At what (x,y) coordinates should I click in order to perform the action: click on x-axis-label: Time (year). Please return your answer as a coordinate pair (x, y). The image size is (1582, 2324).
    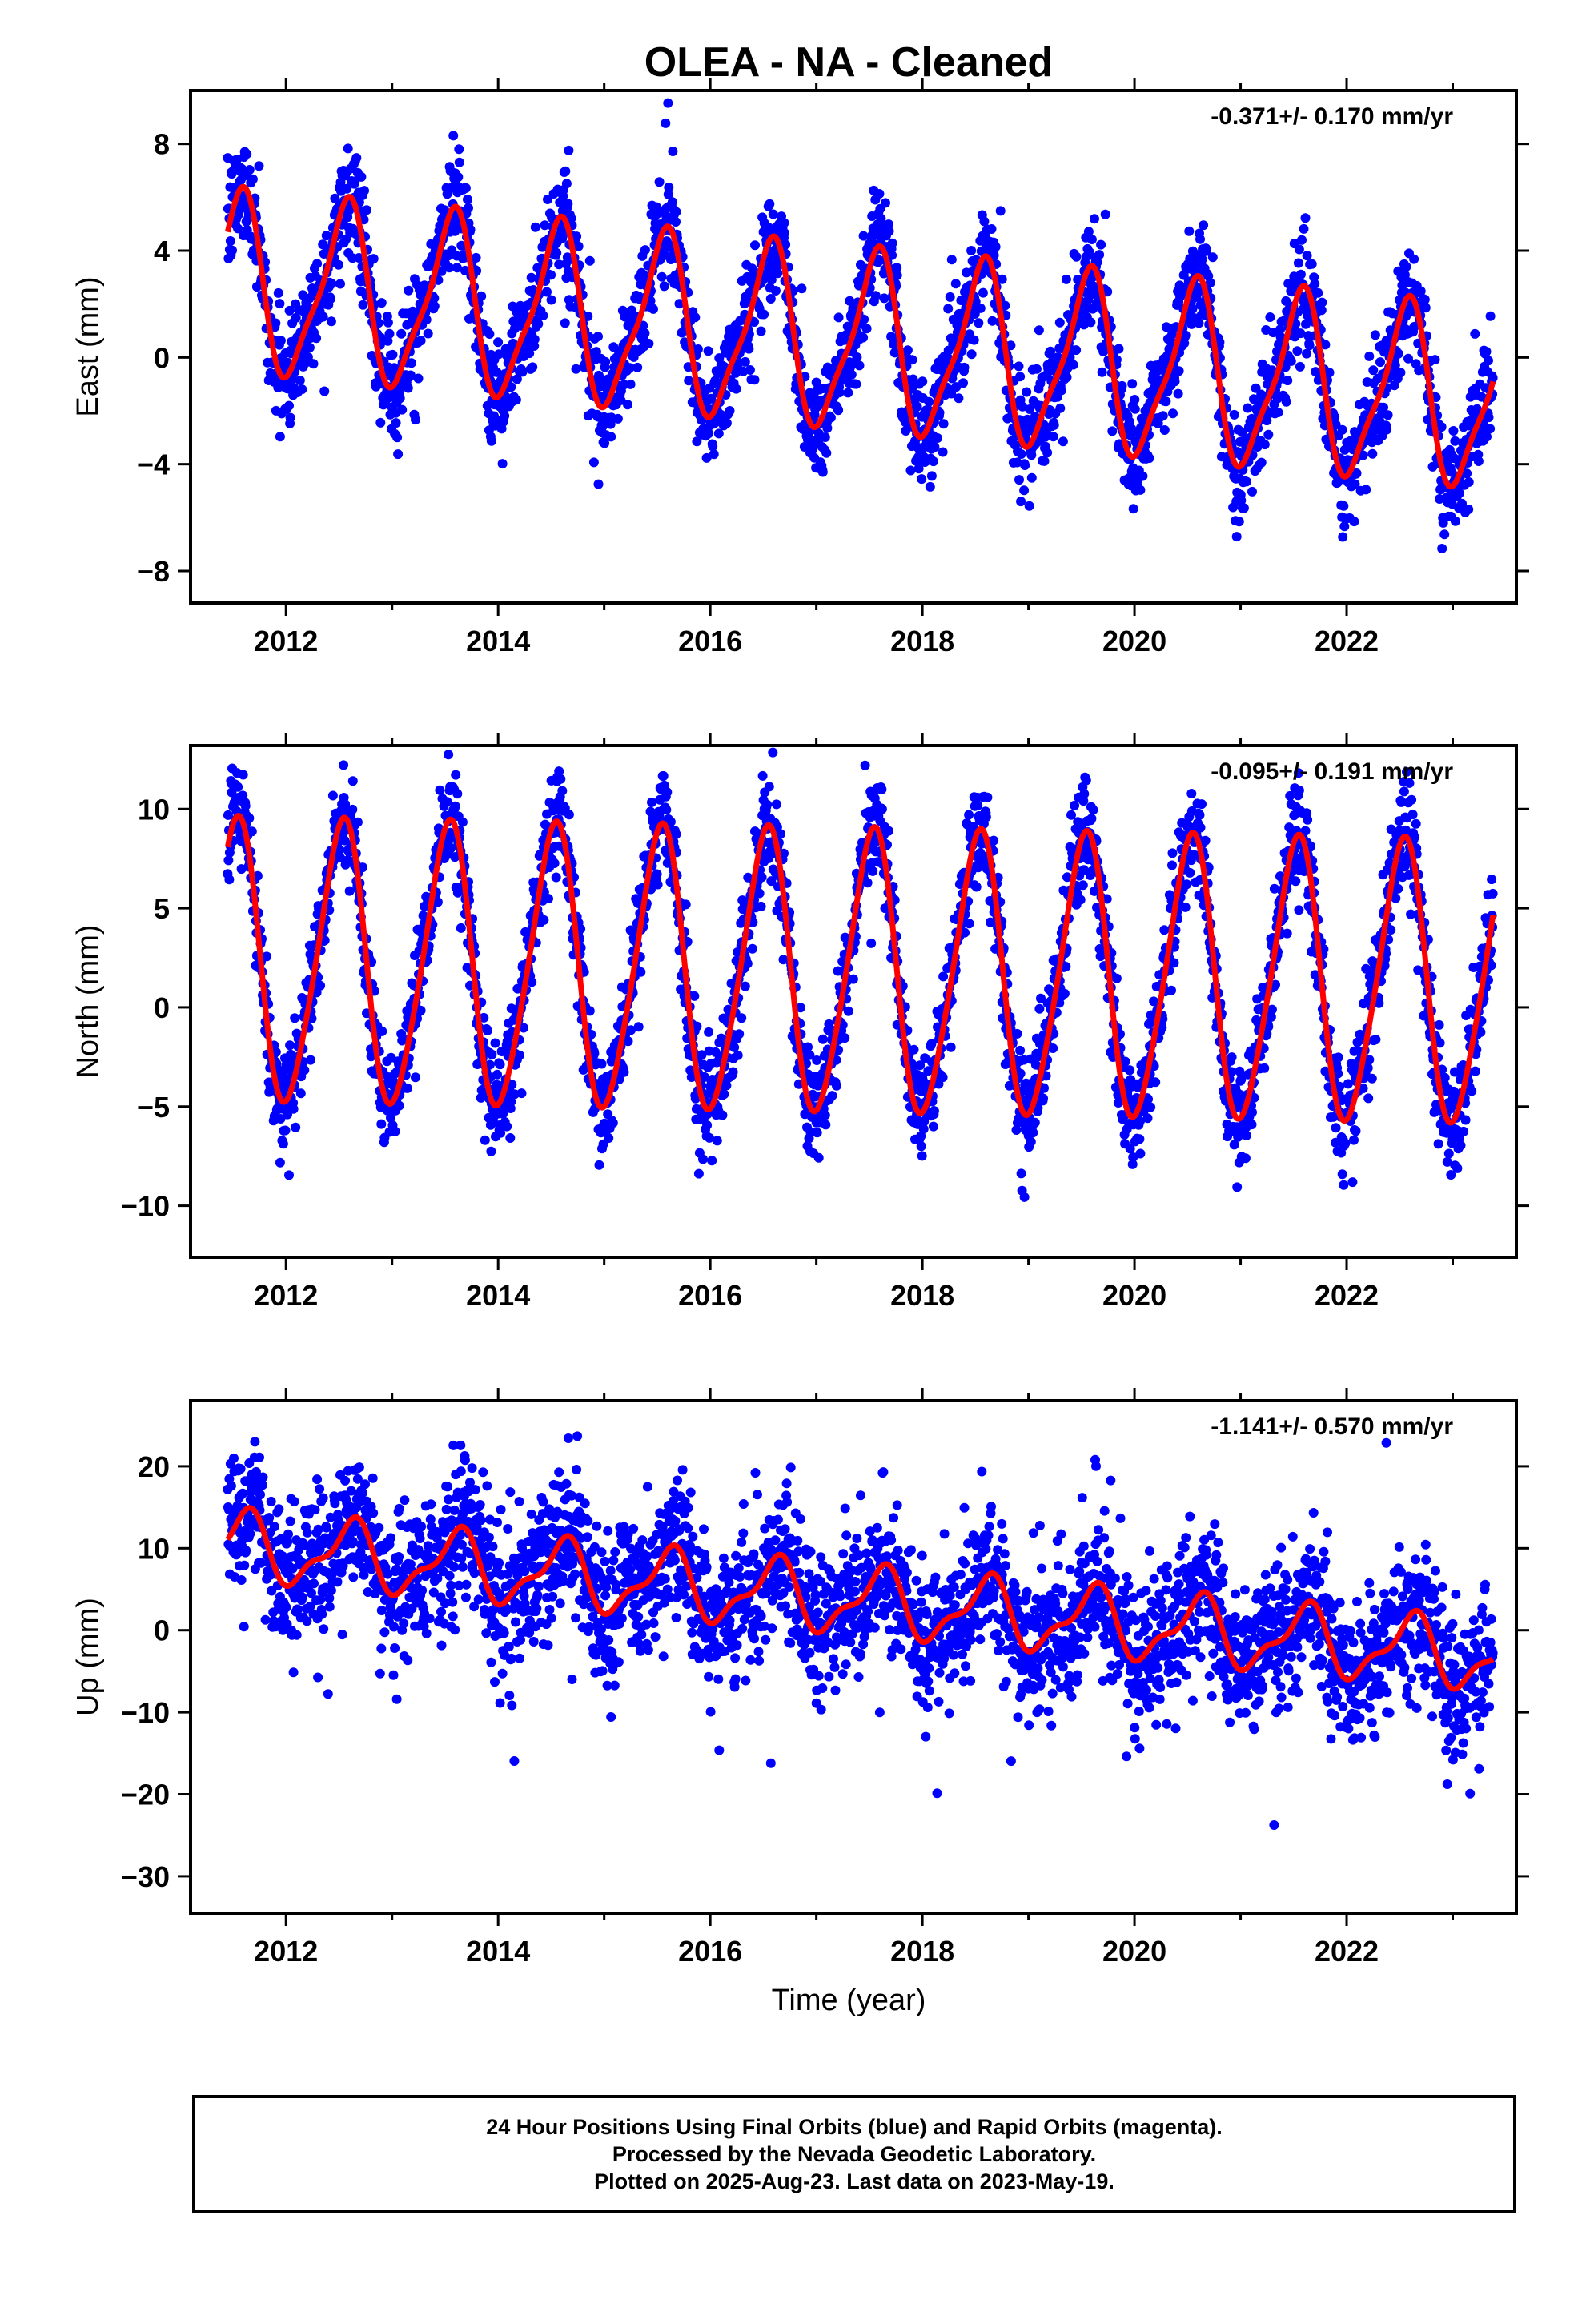
    Looking at the image, I should click on (849, 2000).